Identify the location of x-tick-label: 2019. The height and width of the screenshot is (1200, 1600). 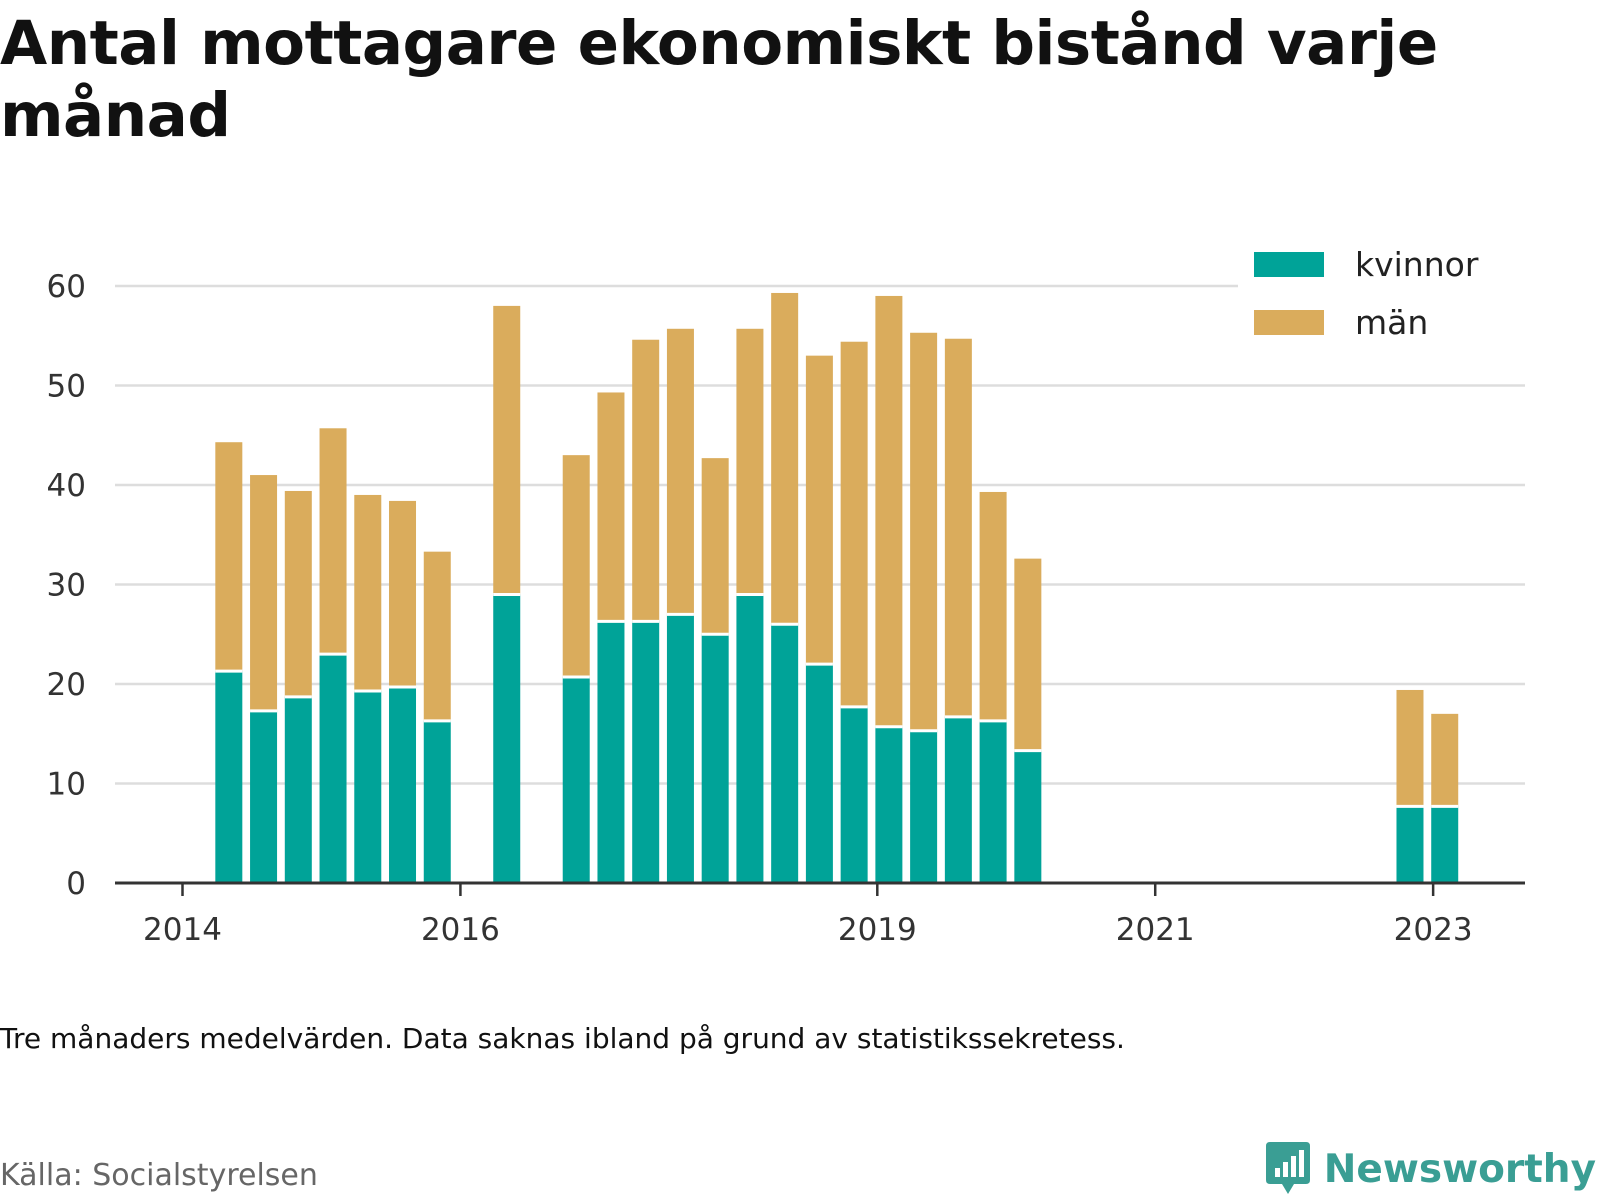
(877, 930).